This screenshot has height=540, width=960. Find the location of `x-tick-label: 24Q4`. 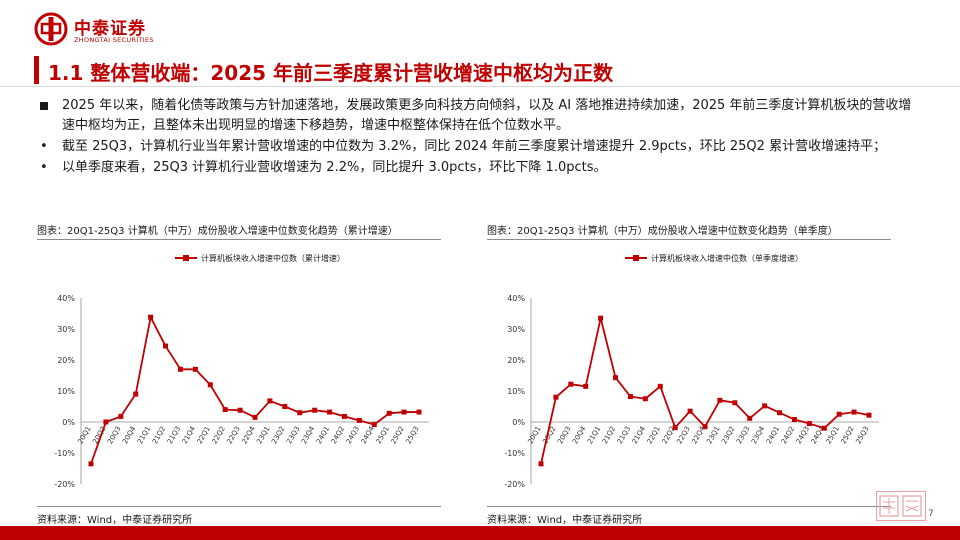

x-tick-label: 24Q4 is located at coordinates (368, 435).